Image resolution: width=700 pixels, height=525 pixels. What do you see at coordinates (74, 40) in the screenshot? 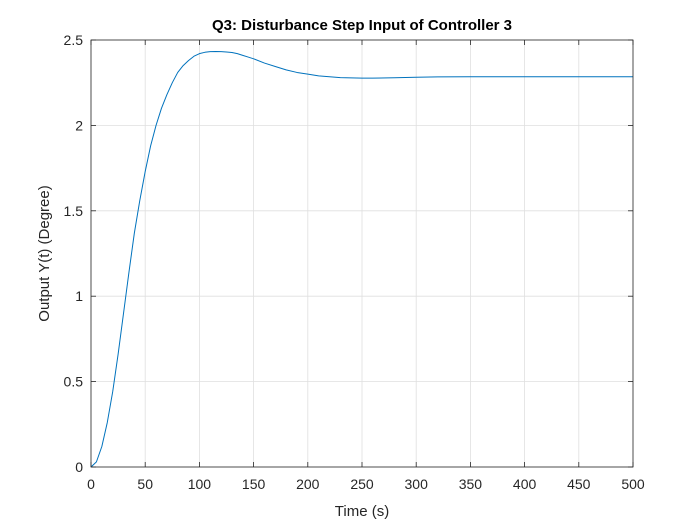
I see `y-tick-label: 2.5` at bounding box center [74, 40].